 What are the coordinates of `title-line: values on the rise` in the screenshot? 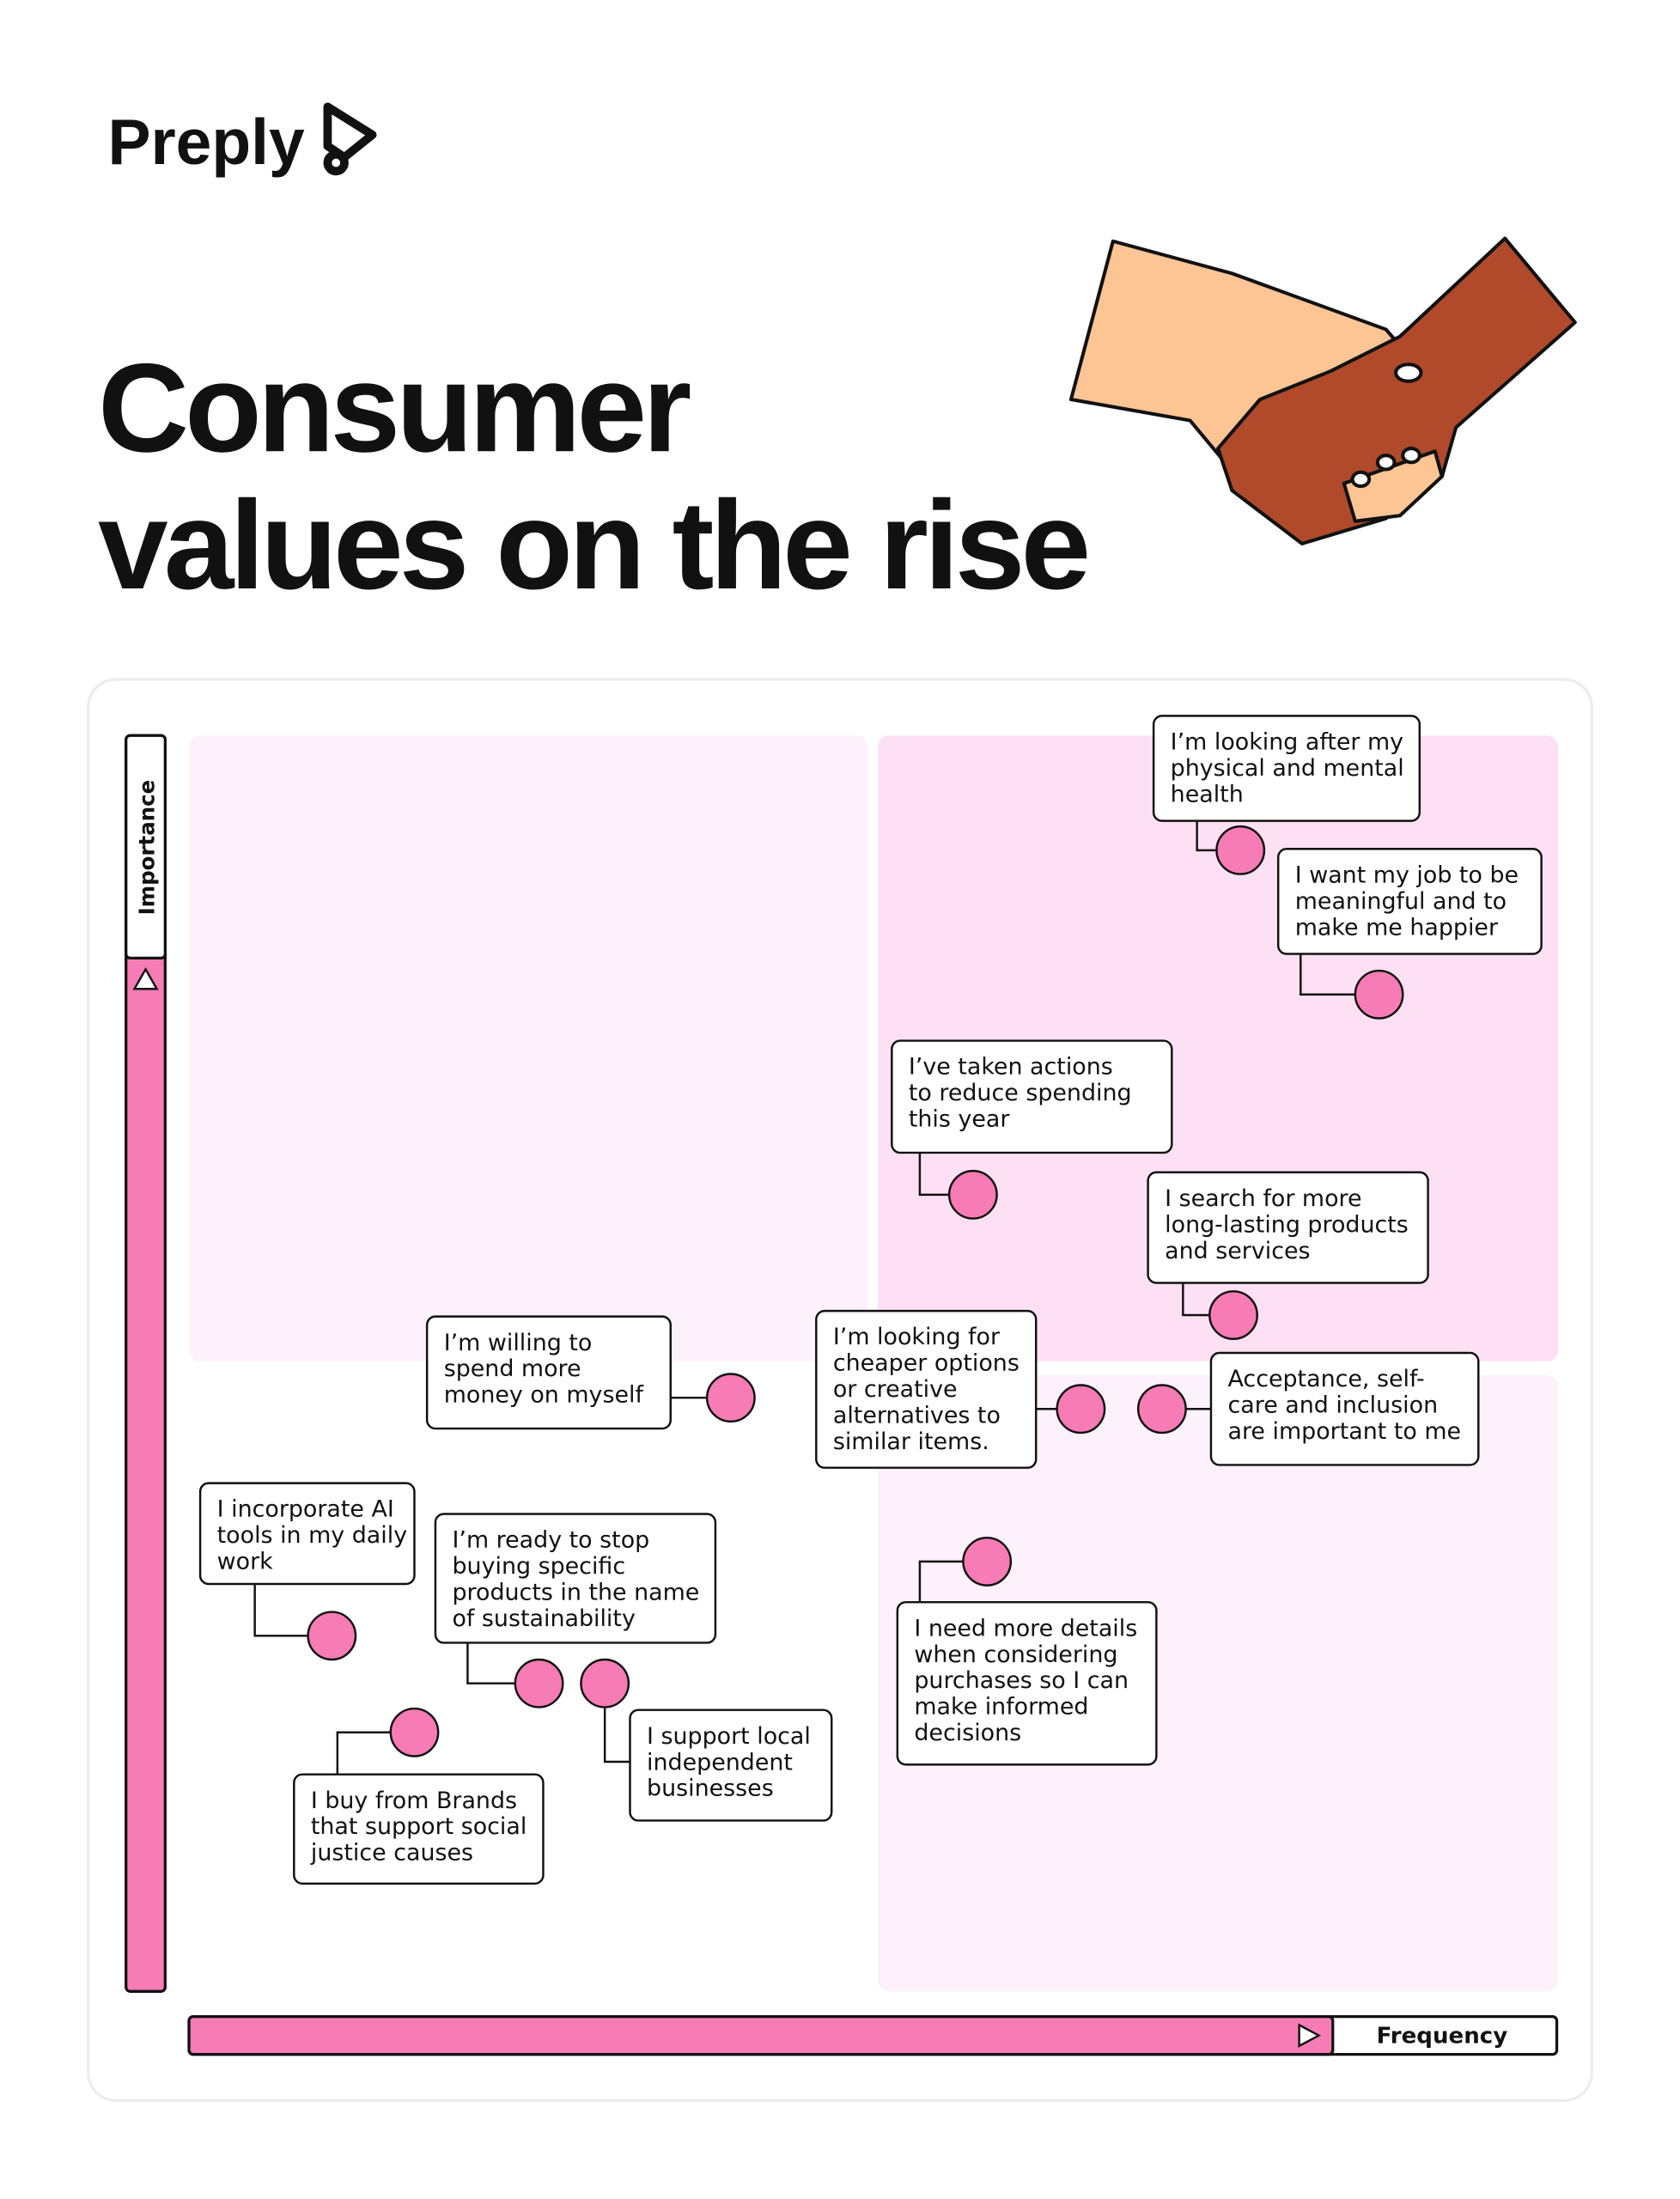 It's located at (593, 545).